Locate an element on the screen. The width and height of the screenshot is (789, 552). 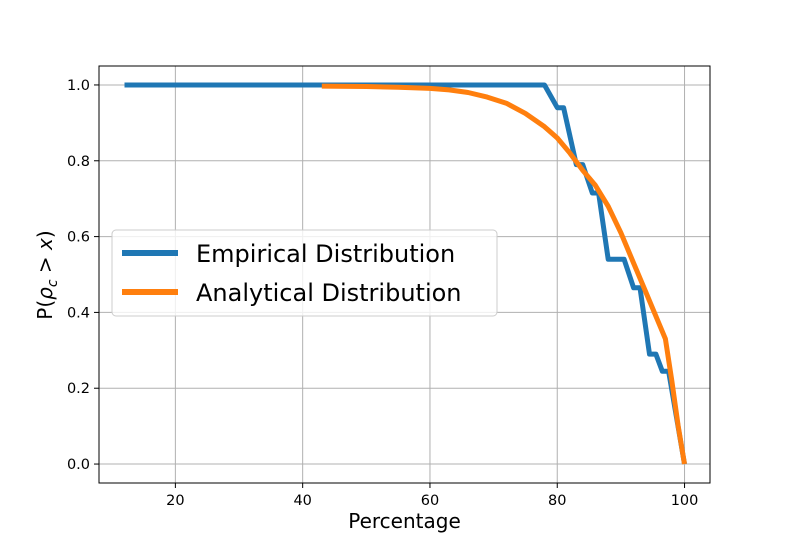
x-tick-label: 100 is located at coordinates (685, 501).